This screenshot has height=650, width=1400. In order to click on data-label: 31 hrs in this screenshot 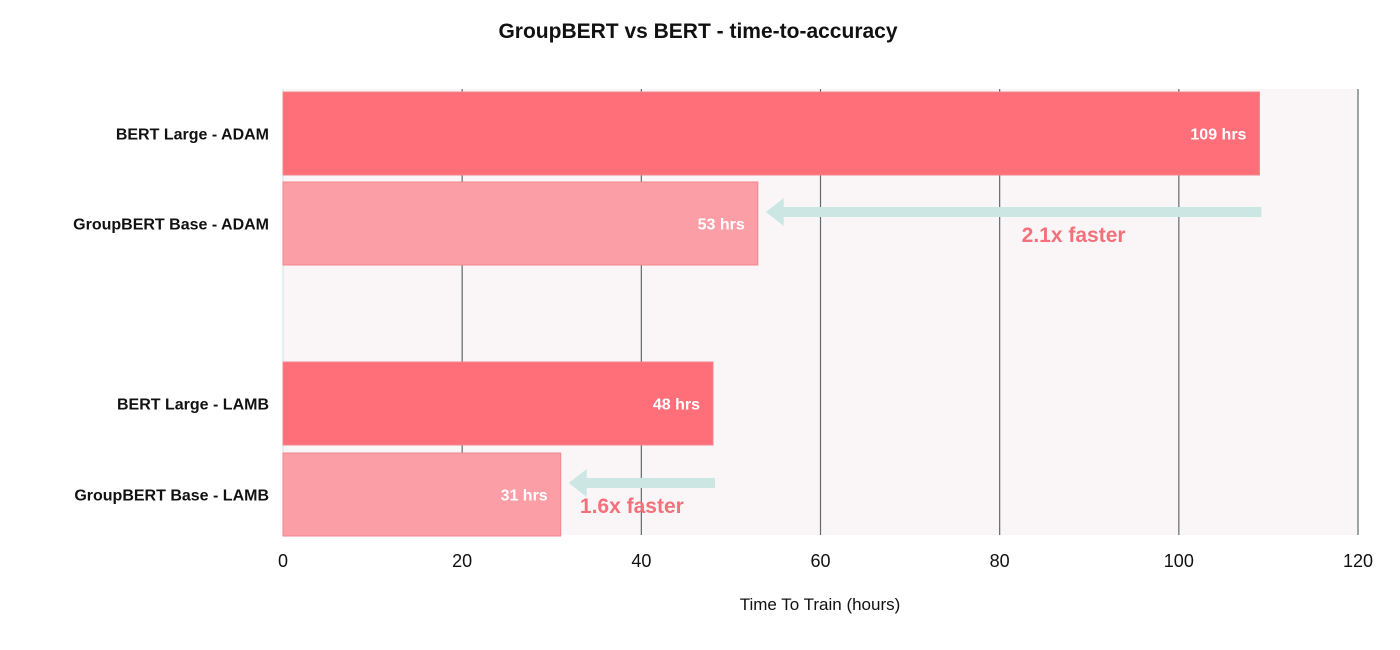, I will do `click(524, 496)`.